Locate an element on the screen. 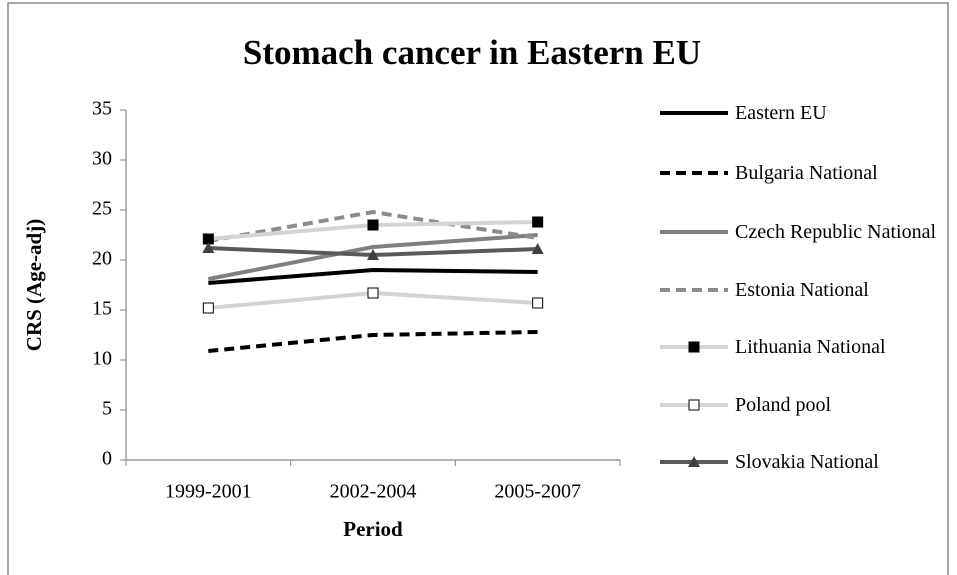  legend-label: Estonia National is located at coordinates (802, 290).